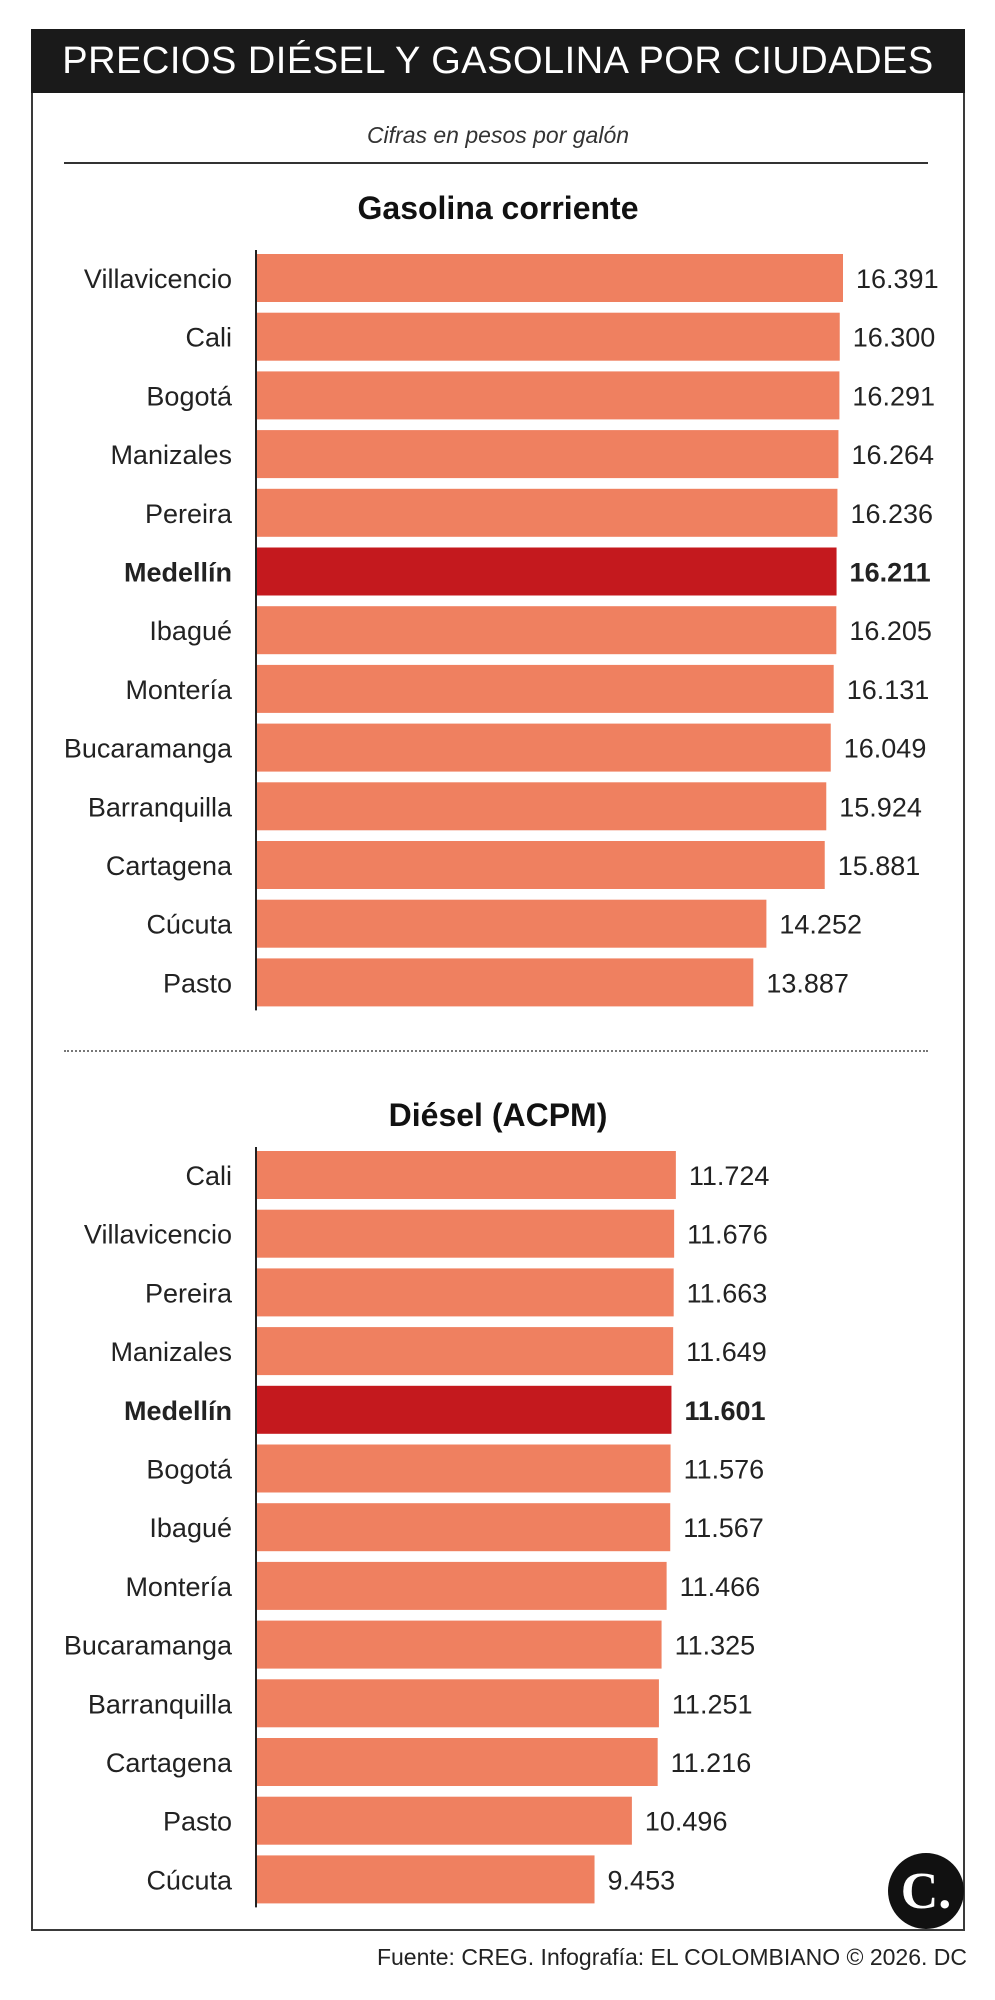 Image resolution: width=995 pixels, height=2000 pixels. Describe the element at coordinates (894, 338) in the screenshot. I see `value-label: 16.300` at that location.